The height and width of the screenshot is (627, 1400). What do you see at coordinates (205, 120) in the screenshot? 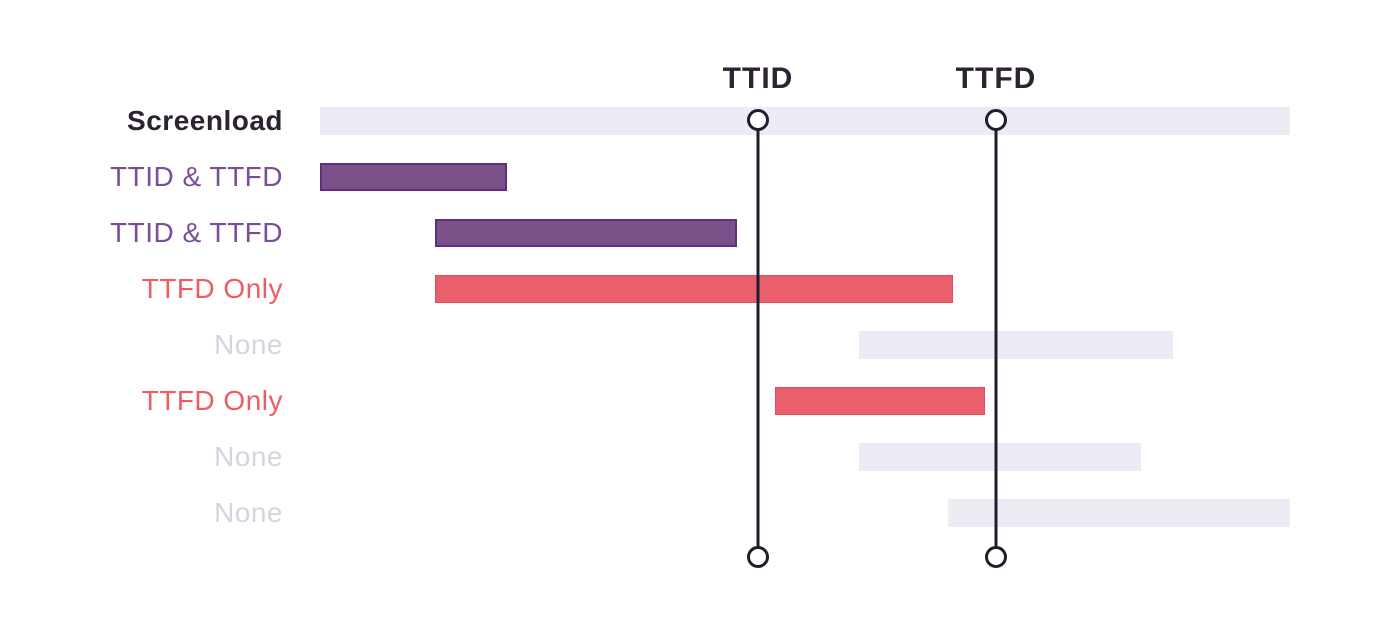
I see `row-label-0-screenload: Screenload` at bounding box center [205, 120].